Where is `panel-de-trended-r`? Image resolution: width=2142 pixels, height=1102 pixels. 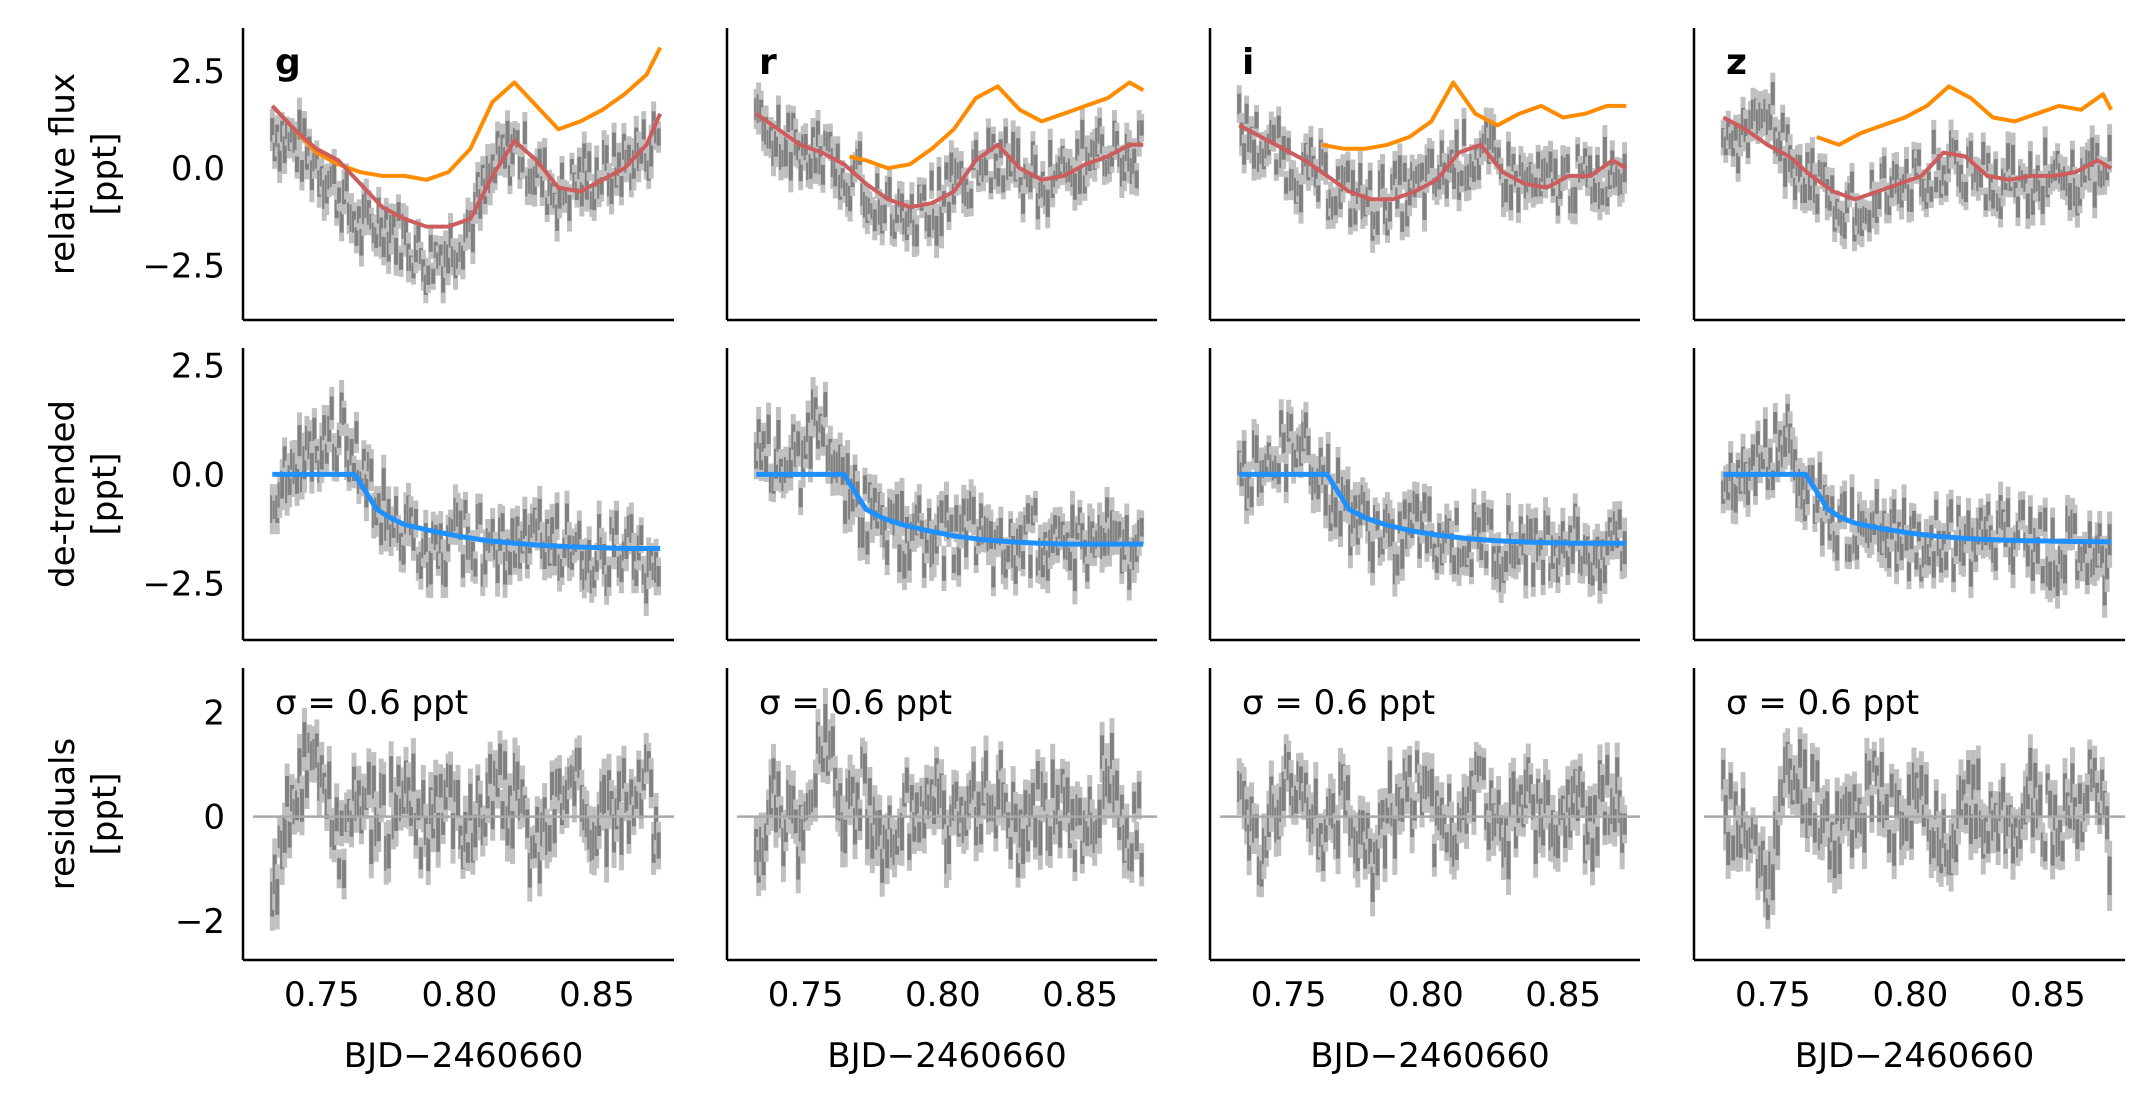
panel-de-trended-r is located at coordinates (941, 495).